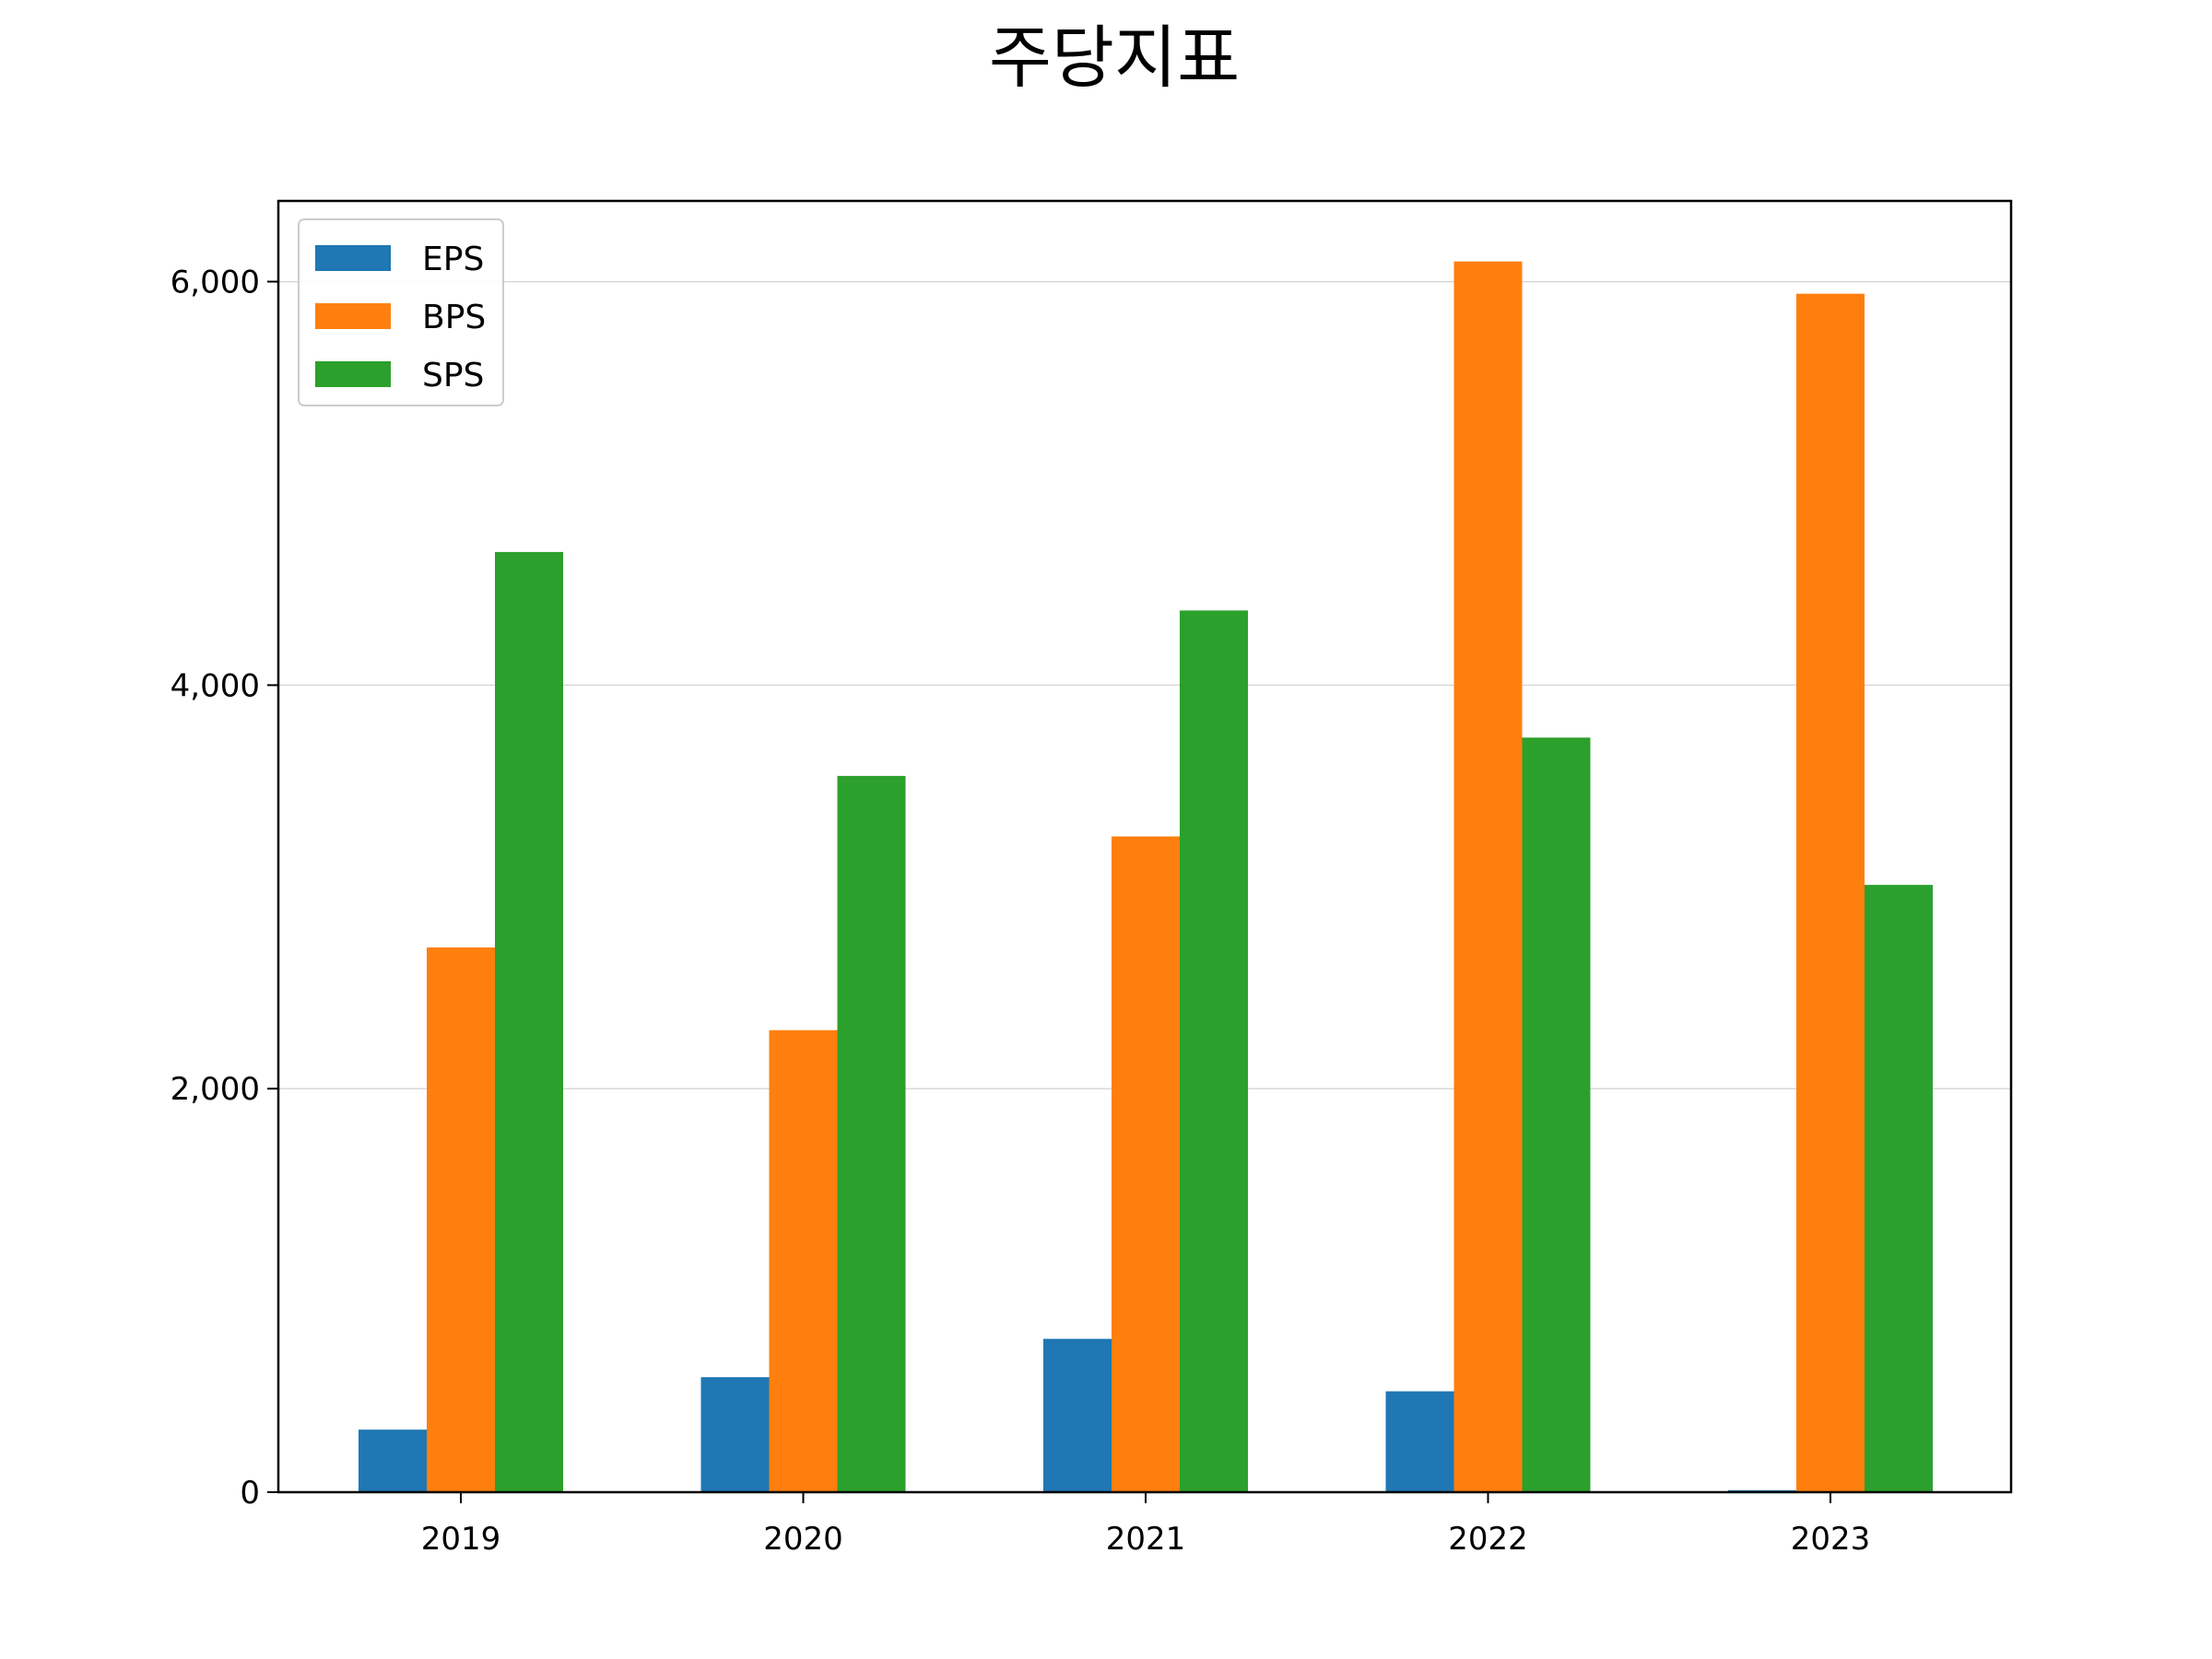 The width and height of the screenshot is (2212, 1659). I want to click on bar-eps-2019, so click(393, 1461).